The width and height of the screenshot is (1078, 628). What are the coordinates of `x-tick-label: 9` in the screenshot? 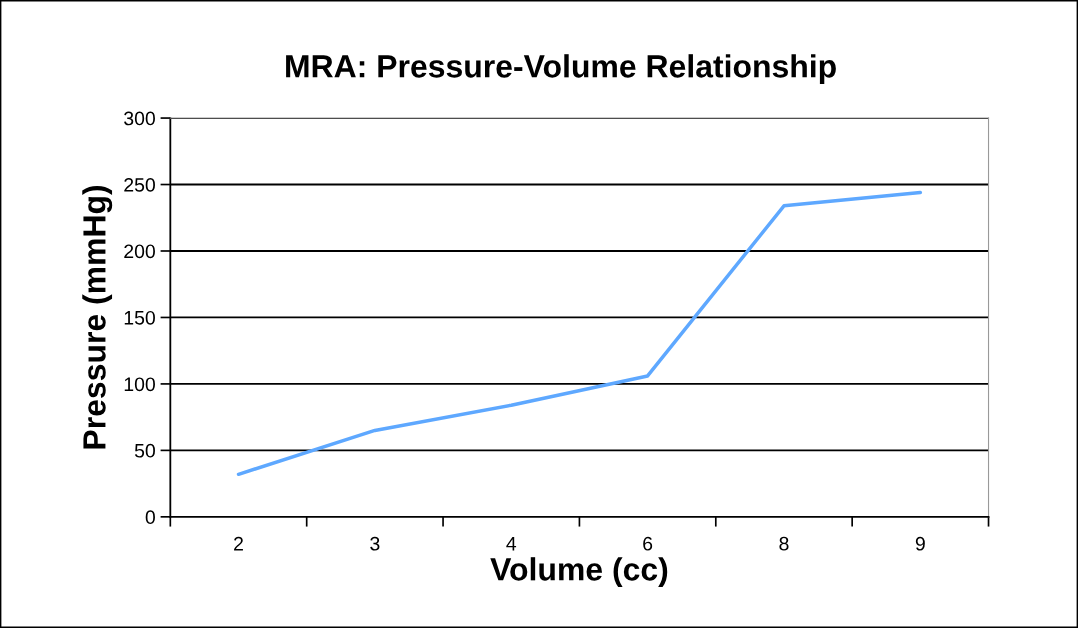 It's located at (920, 543).